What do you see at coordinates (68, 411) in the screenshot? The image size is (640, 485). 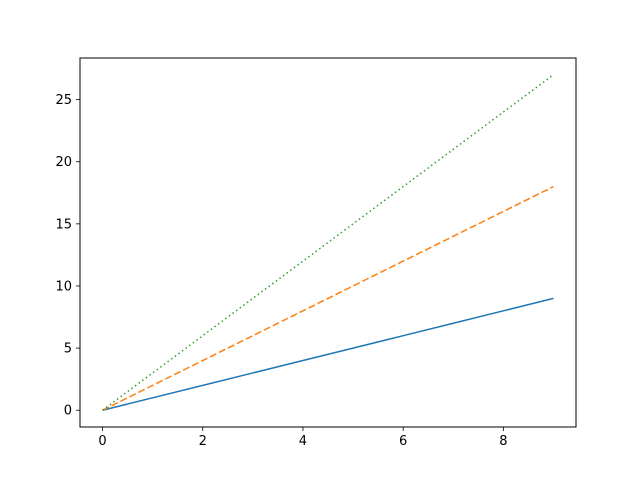 I see `y-tick-label: 0` at bounding box center [68, 411].